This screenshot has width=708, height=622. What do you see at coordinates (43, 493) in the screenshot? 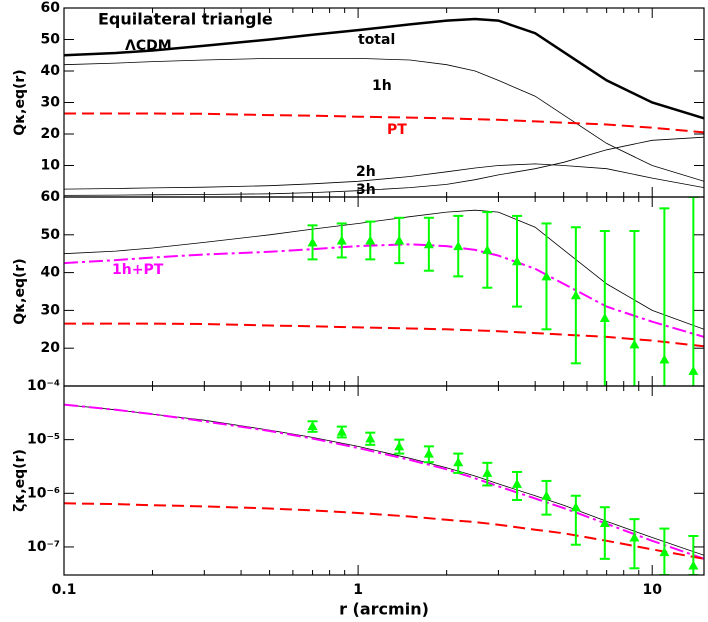
I see `y-tick-label: 10⁻⁶` at bounding box center [43, 493].